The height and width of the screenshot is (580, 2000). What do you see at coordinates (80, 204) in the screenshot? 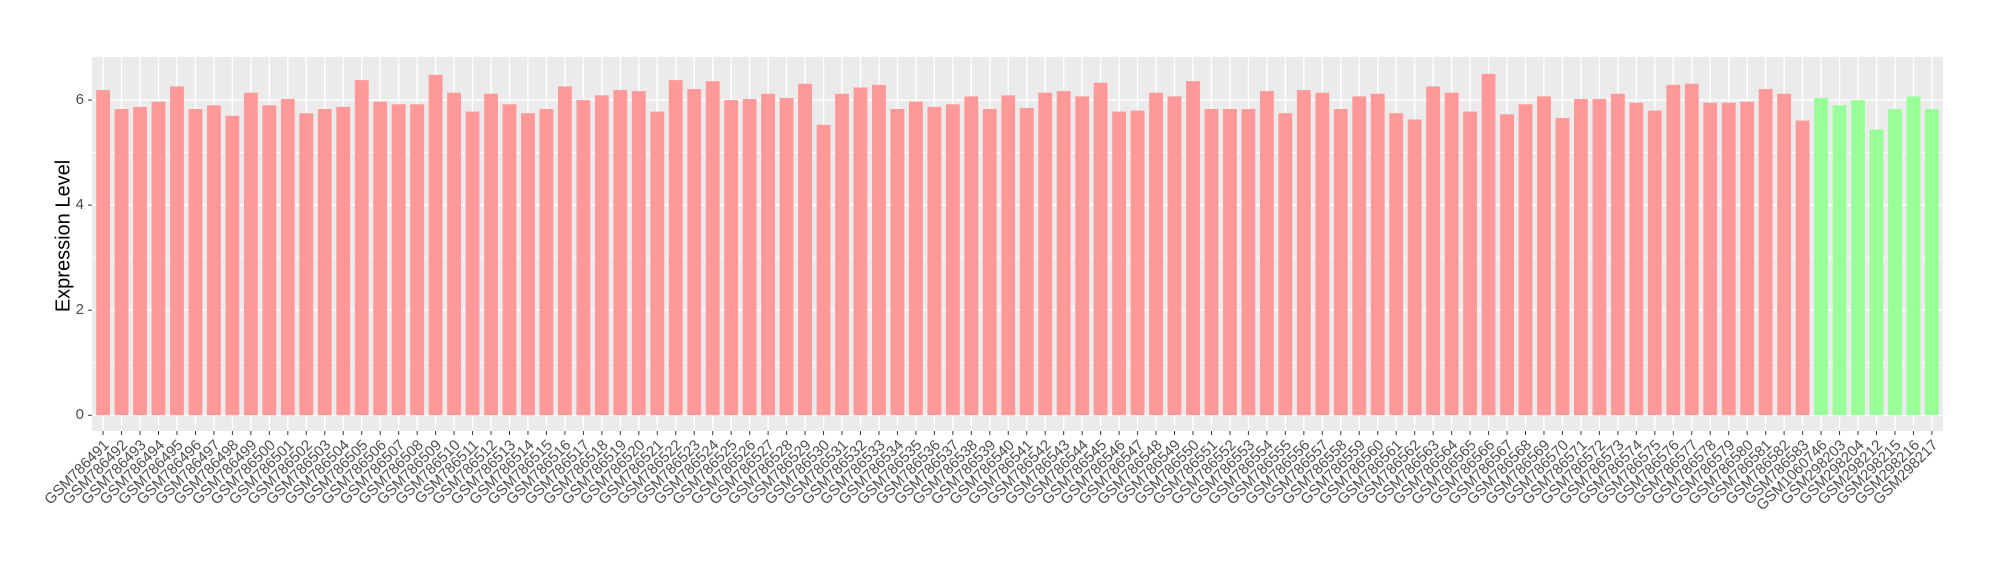
I see `y-tick-label: 4` at bounding box center [80, 204].